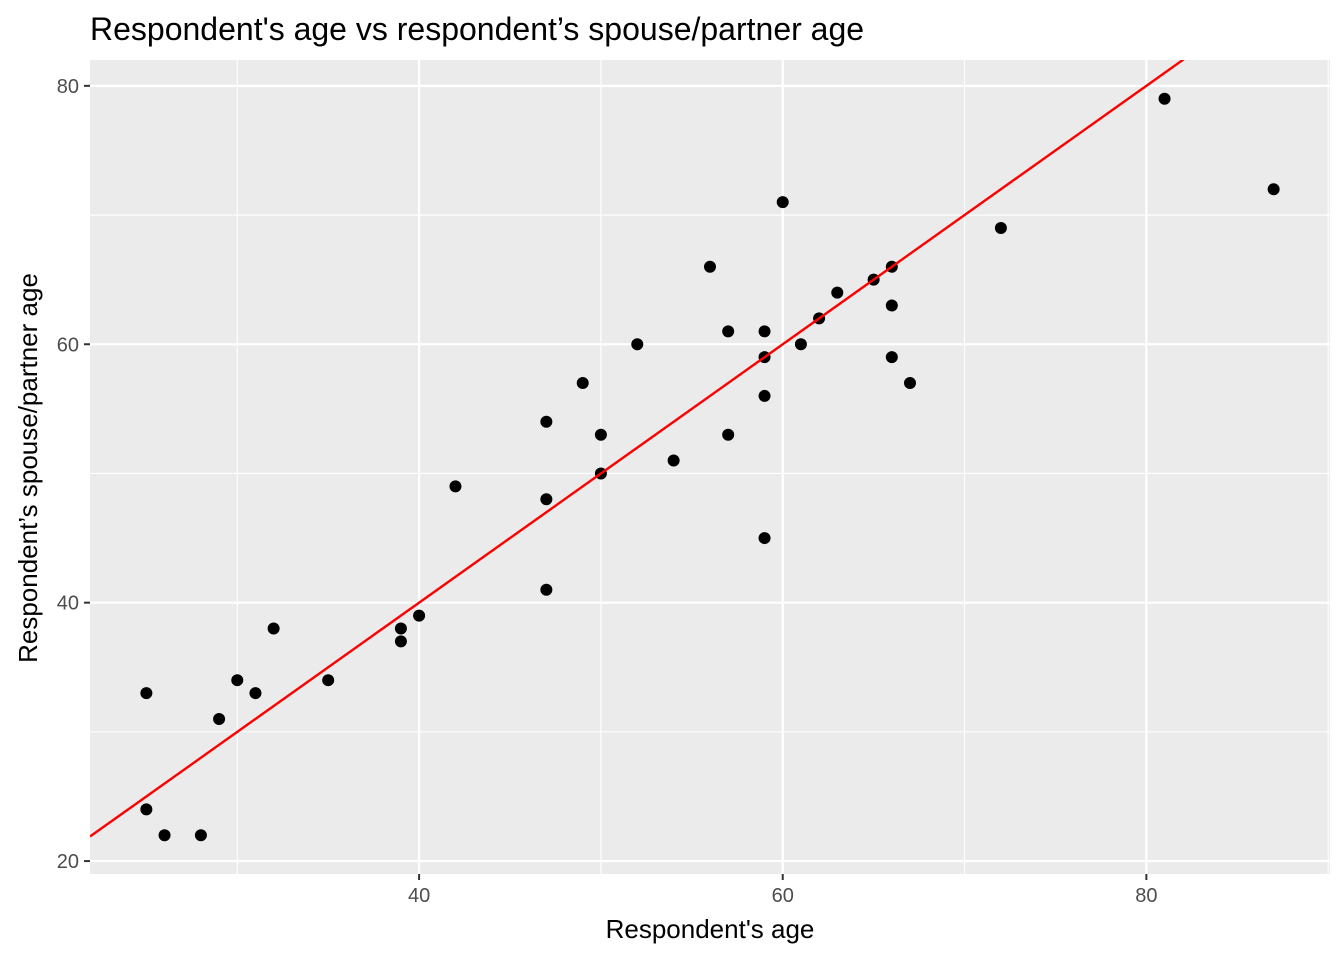 The width and height of the screenshot is (1344, 960). What do you see at coordinates (710, 929) in the screenshot?
I see `x-axis-title: Respondent's age` at bounding box center [710, 929].